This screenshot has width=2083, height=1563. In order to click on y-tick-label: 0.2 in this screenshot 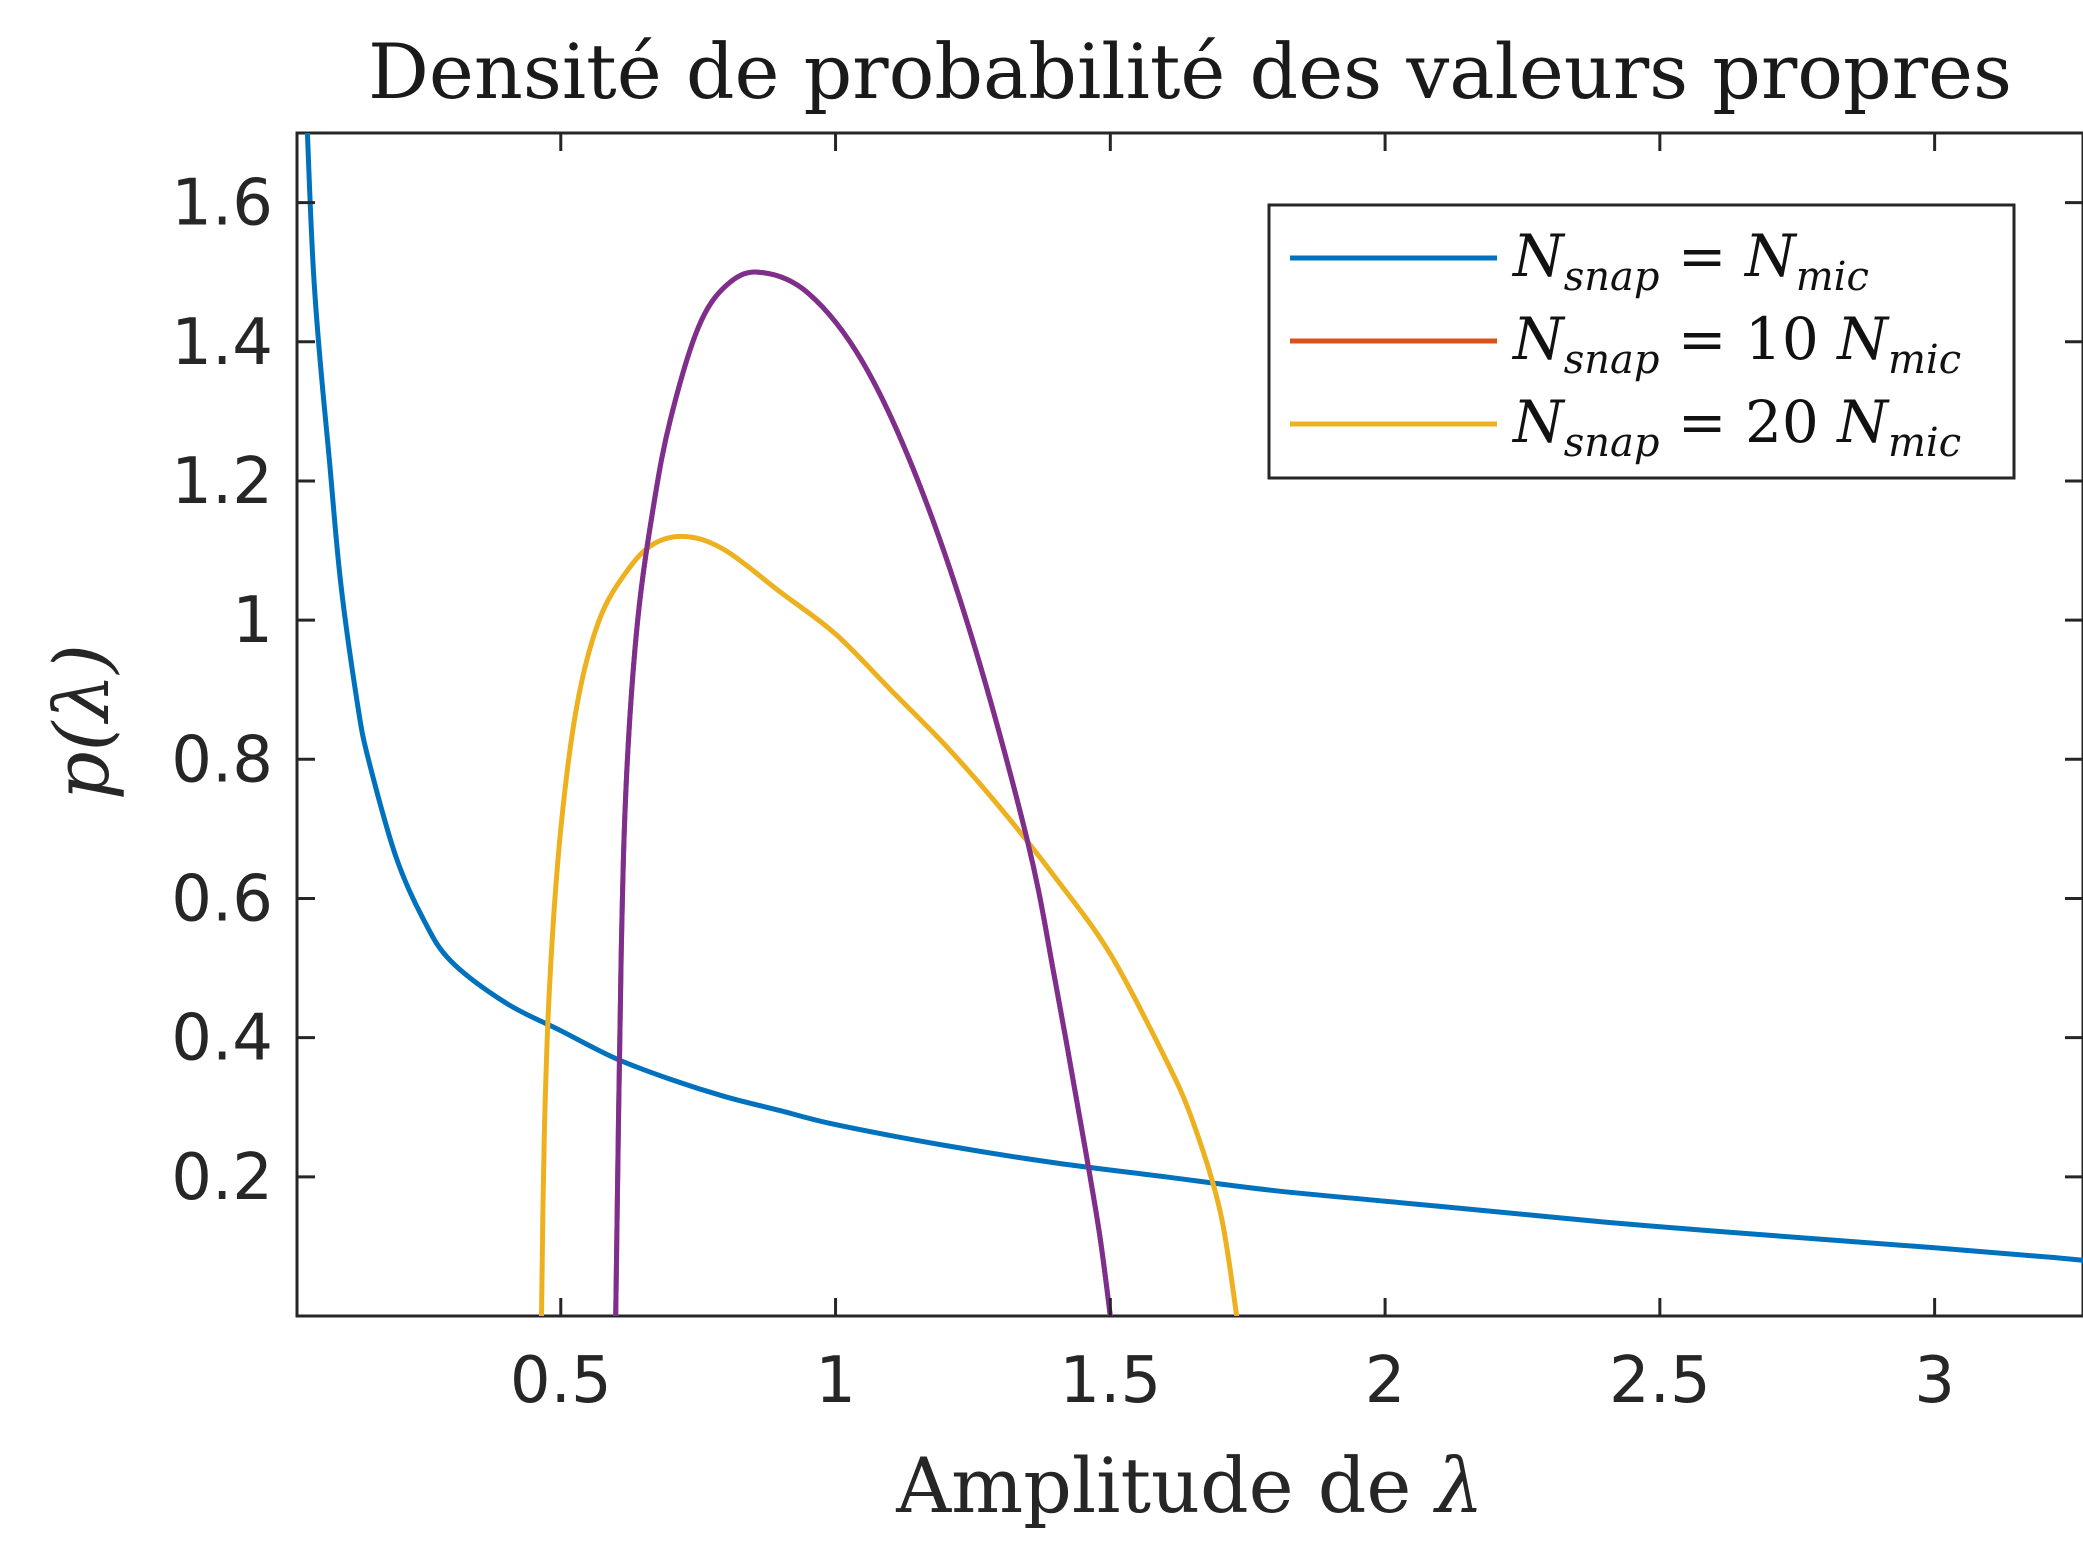, I will do `click(222, 1178)`.